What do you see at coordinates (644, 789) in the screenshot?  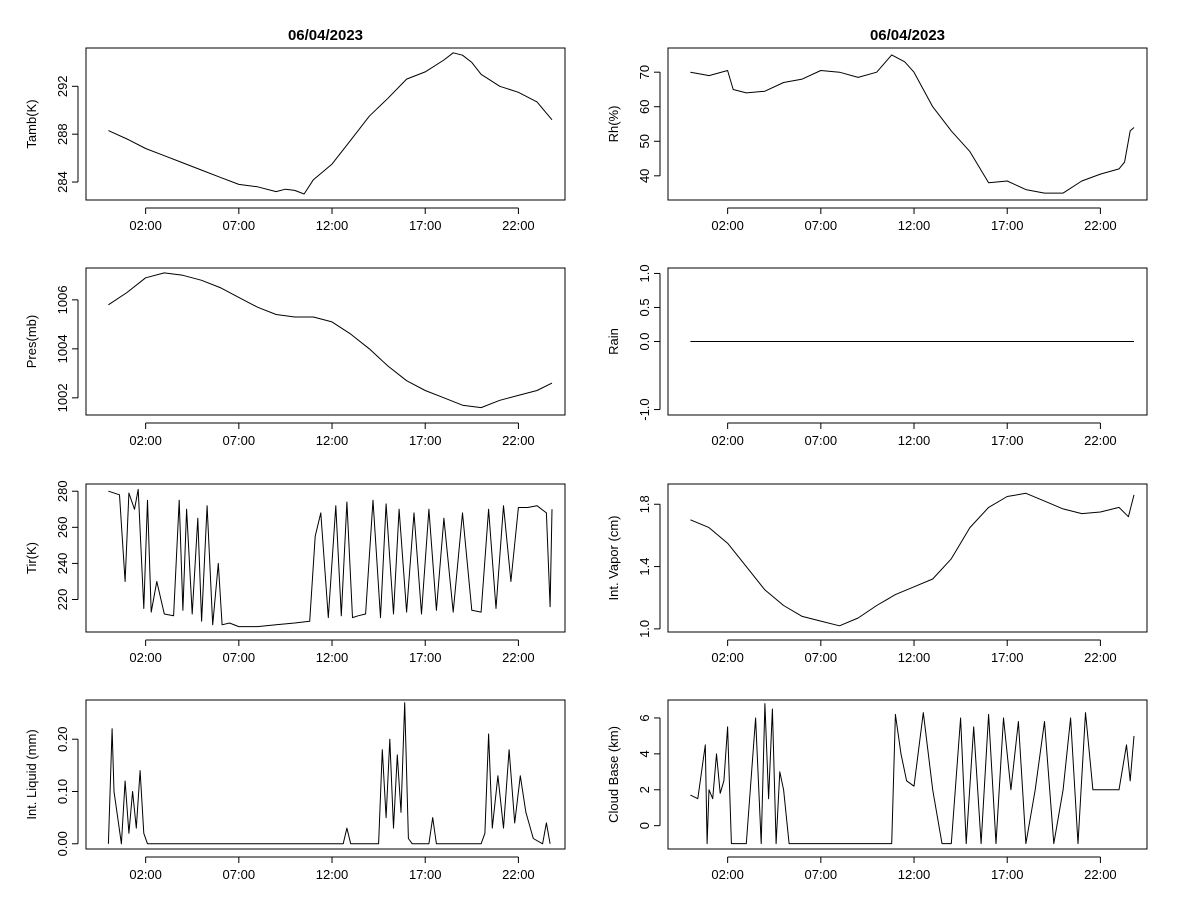 I see `y-tick-label: 2` at bounding box center [644, 789].